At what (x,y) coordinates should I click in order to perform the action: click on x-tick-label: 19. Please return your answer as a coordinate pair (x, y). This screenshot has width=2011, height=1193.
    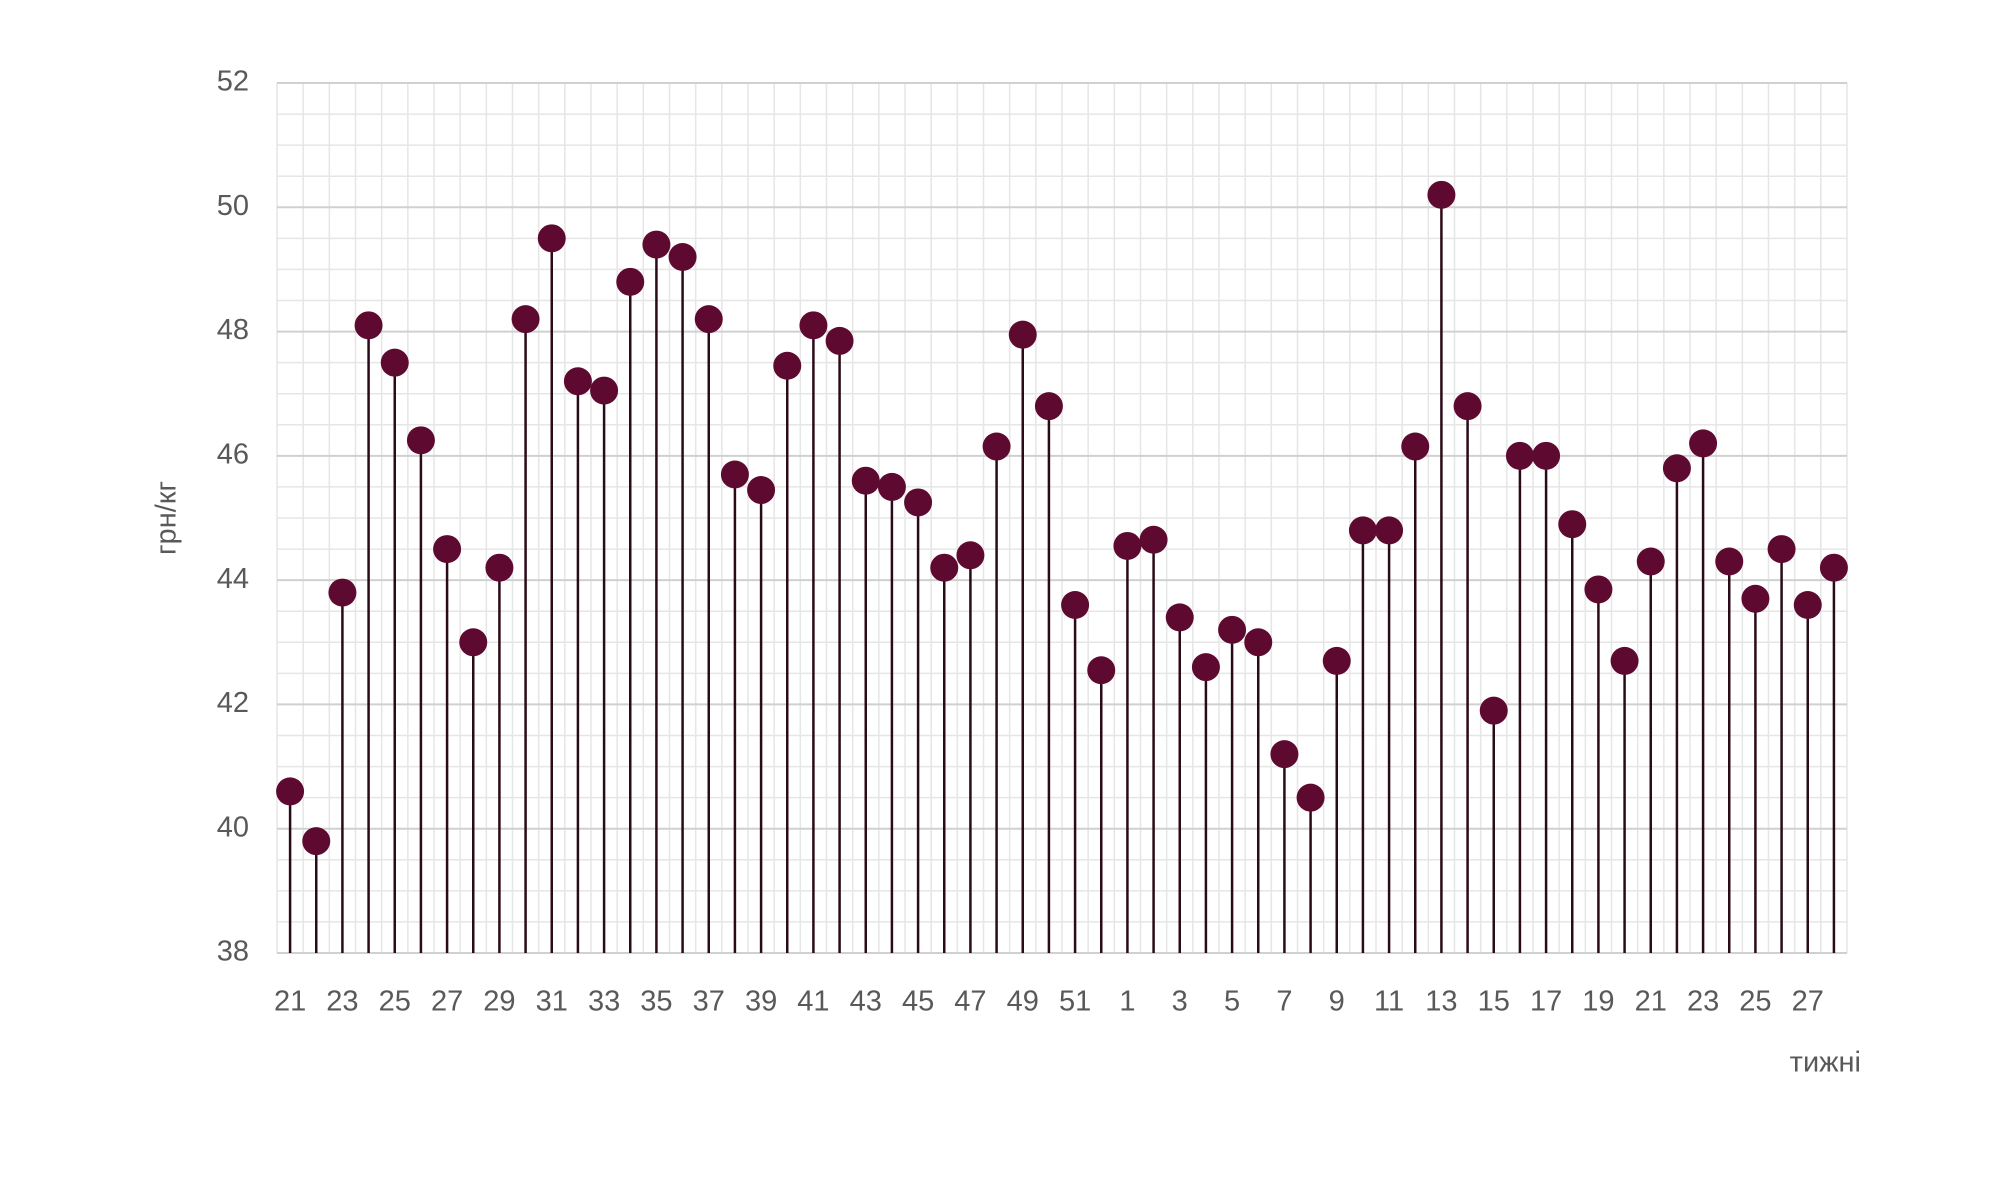
    Looking at the image, I should click on (1598, 1002).